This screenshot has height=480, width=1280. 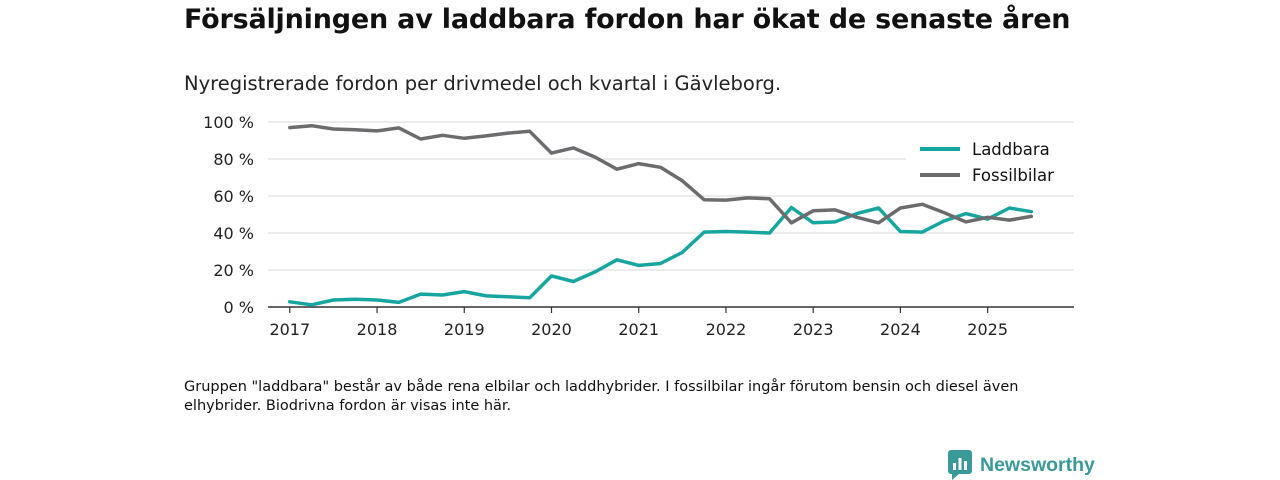 I want to click on x-axis: 2017 2018 2019 2020 2021 2022 2023 2024 2025, so click(x=671, y=322).